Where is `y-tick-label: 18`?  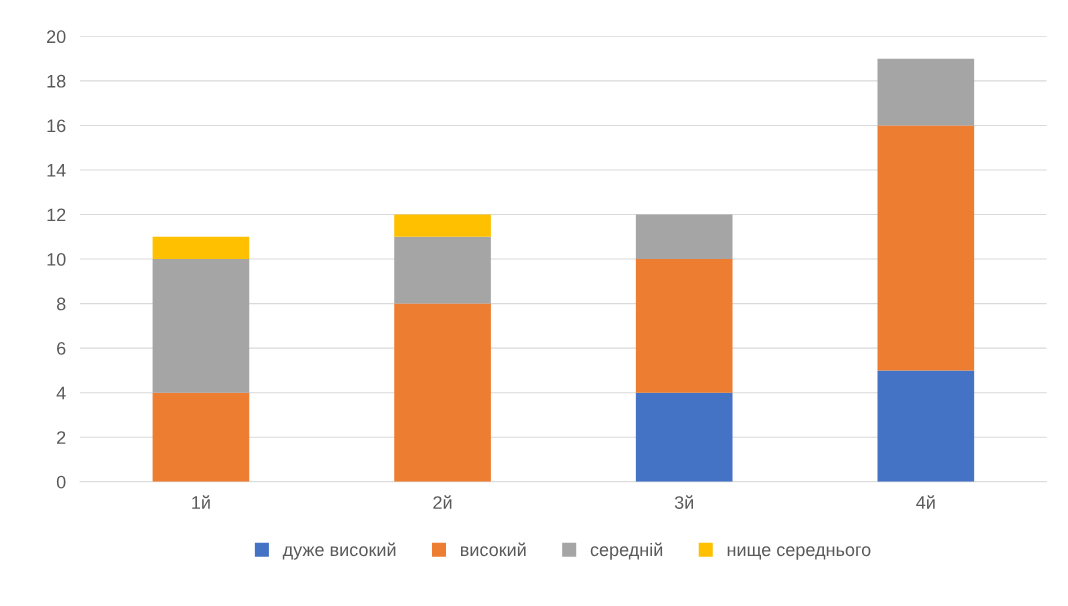 y-tick-label: 18 is located at coordinates (56, 81).